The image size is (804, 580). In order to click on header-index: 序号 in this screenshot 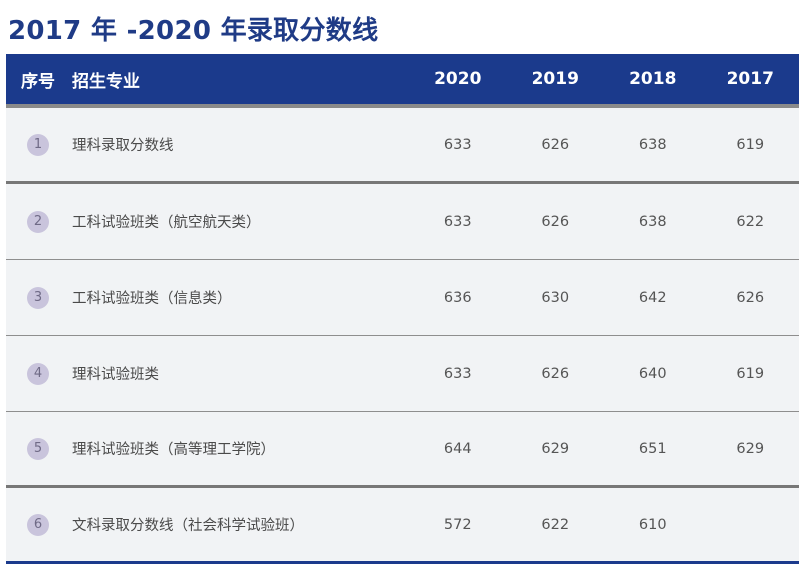, I will do `click(38, 81)`.